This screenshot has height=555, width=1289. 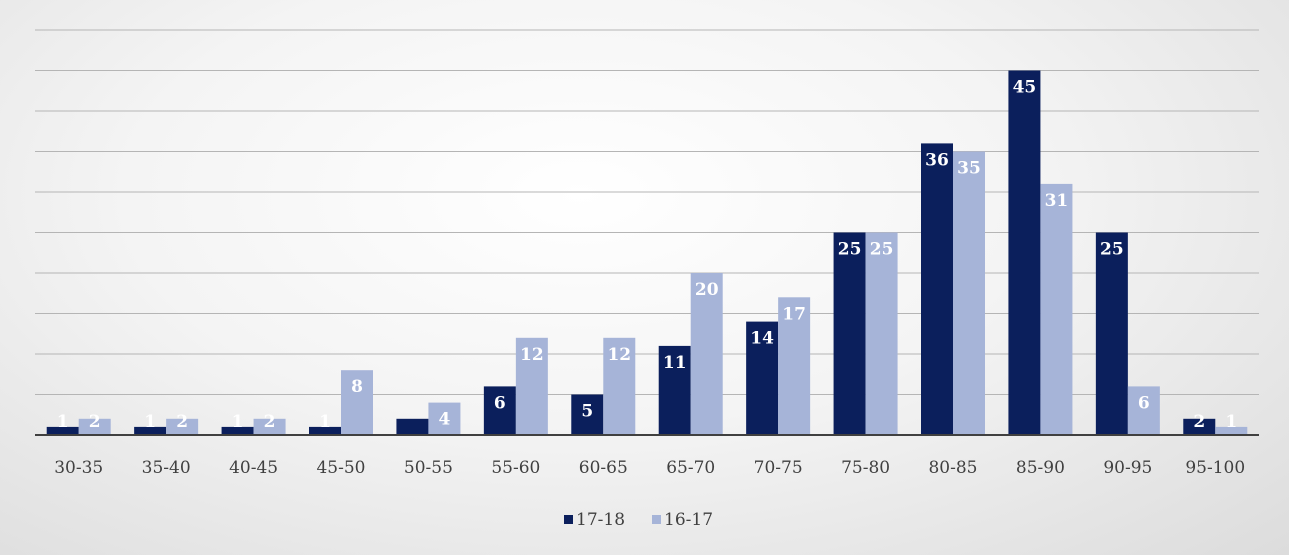 I want to click on legend: 17-18 16-17, so click(x=638, y=520).